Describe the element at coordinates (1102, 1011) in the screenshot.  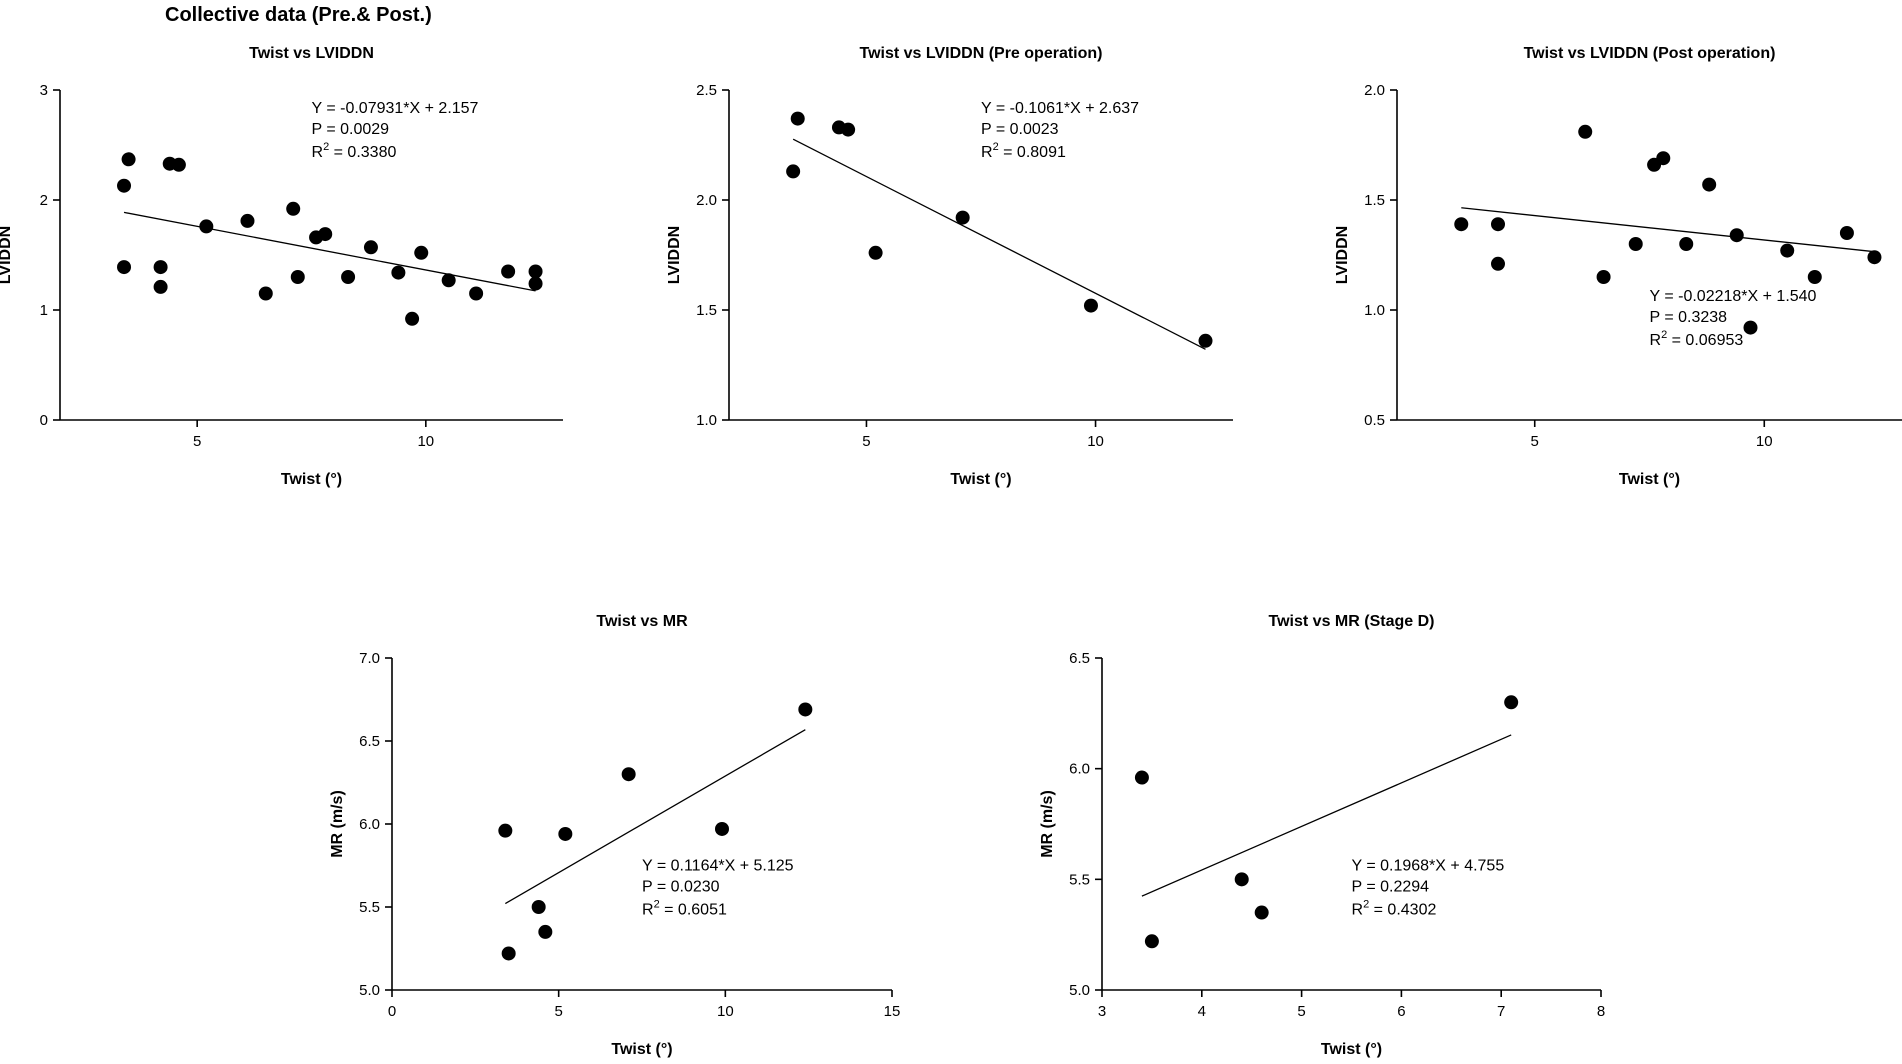
I see `x-tick-label: 3` at that location.